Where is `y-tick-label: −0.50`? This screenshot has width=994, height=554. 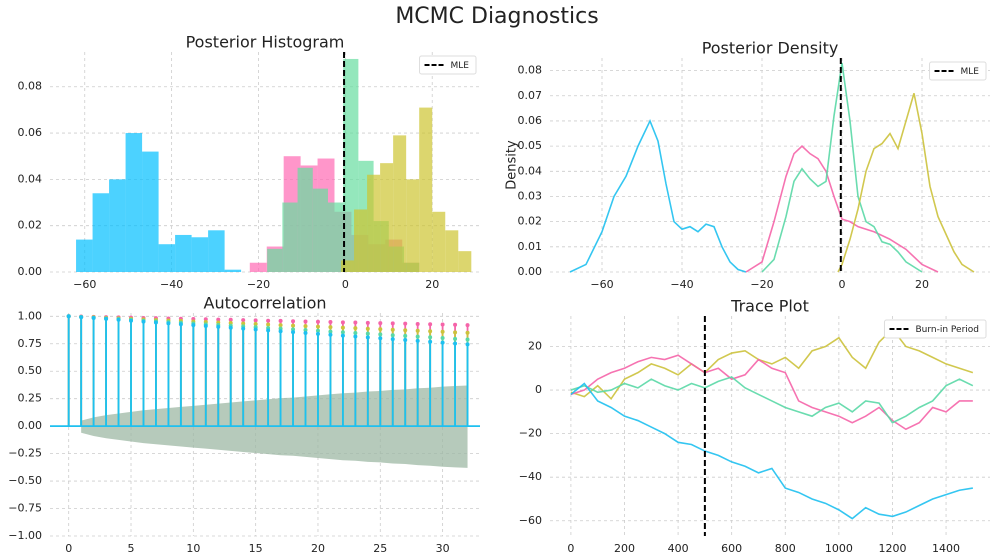 y-tick-label: −0.50 is located at coordinates (25, 480).